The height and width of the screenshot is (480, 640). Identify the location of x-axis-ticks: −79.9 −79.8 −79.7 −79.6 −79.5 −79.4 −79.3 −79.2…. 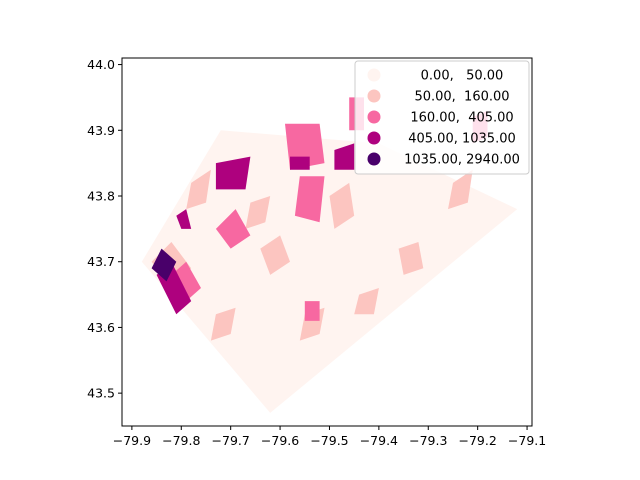
(329, 437).